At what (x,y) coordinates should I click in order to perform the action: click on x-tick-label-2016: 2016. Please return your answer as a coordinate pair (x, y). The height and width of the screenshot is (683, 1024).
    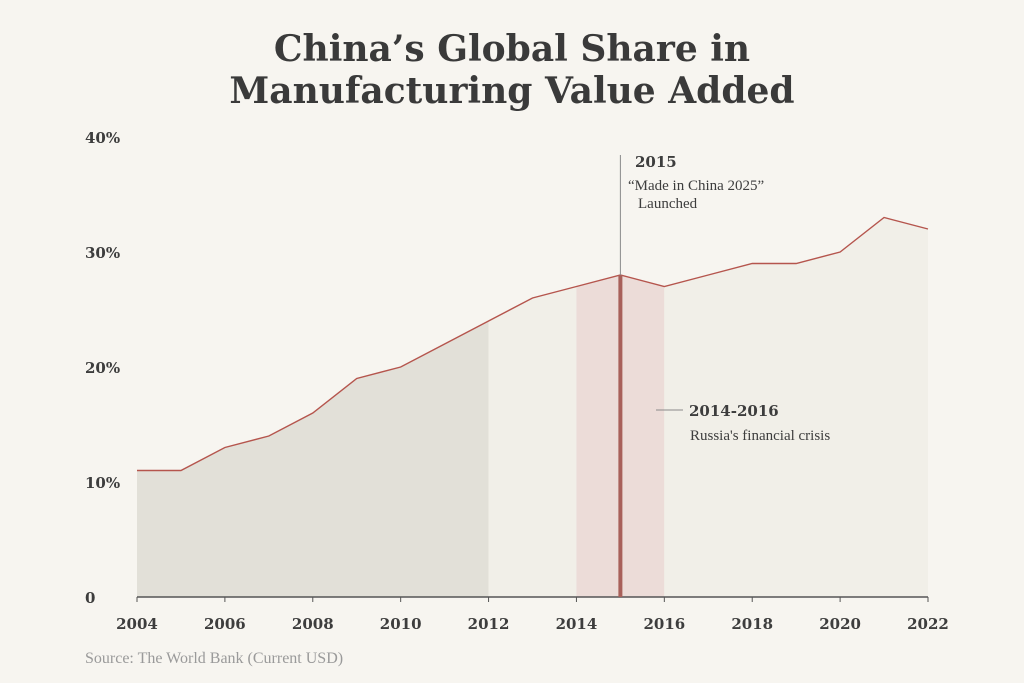
    Looking at the image, I should click on (664, 624).